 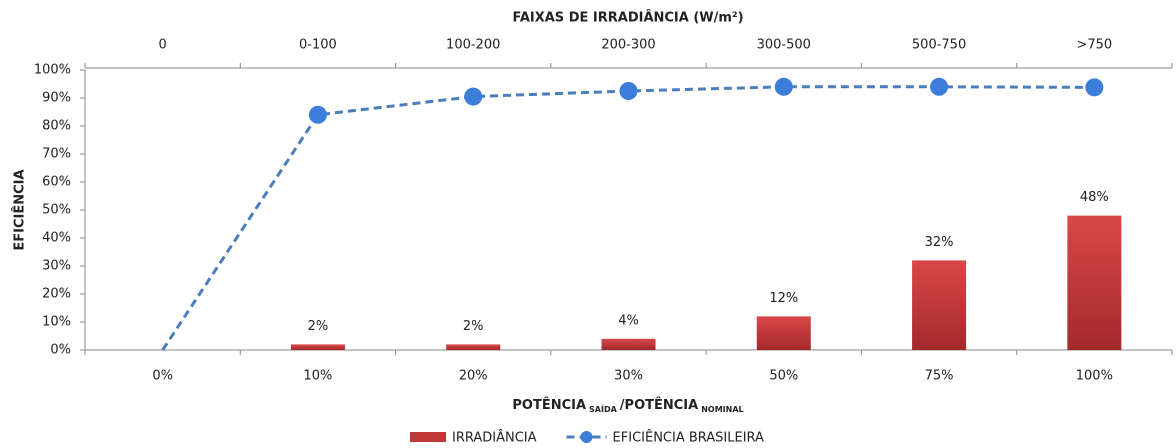 What do you see at coordinates (603, 408) in the screenshot?
I see `x-axis-title-subscript: SAÍDA` at bounding box center [603, 408].